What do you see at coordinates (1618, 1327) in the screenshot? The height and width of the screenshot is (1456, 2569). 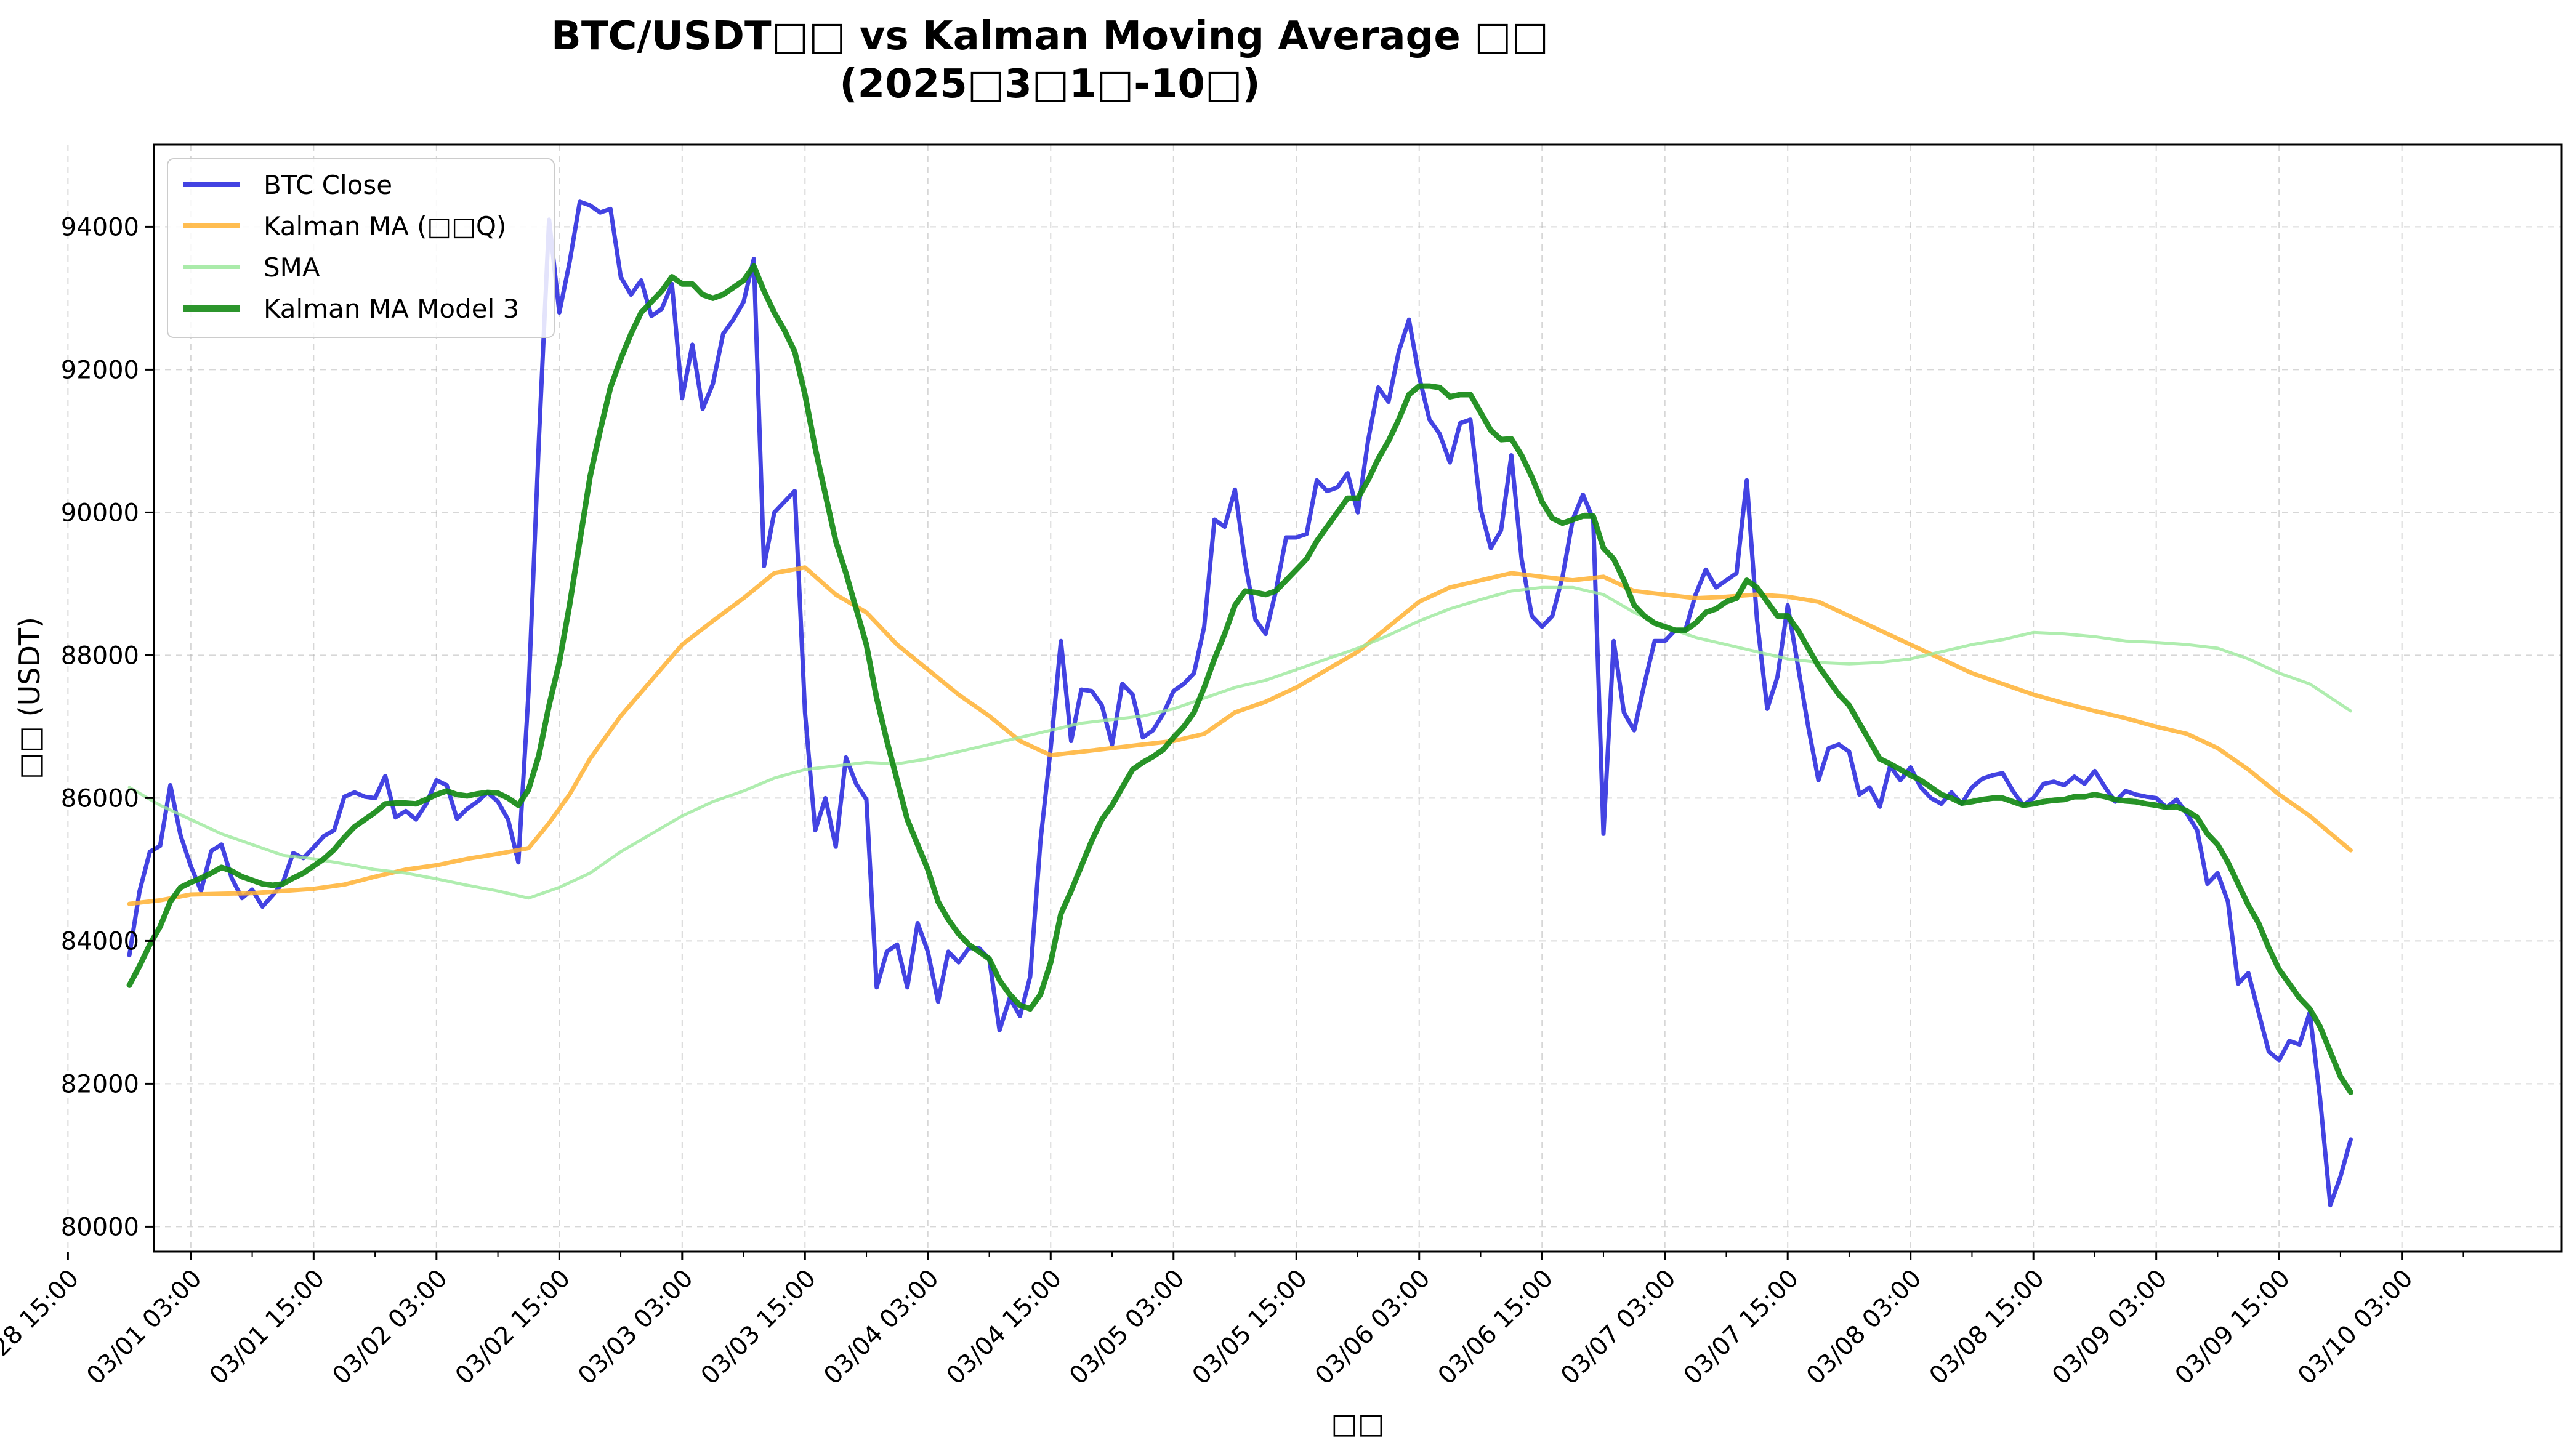 I see `x-tick-label: 03/07 03:00` at bounding box center [1618, 1327].